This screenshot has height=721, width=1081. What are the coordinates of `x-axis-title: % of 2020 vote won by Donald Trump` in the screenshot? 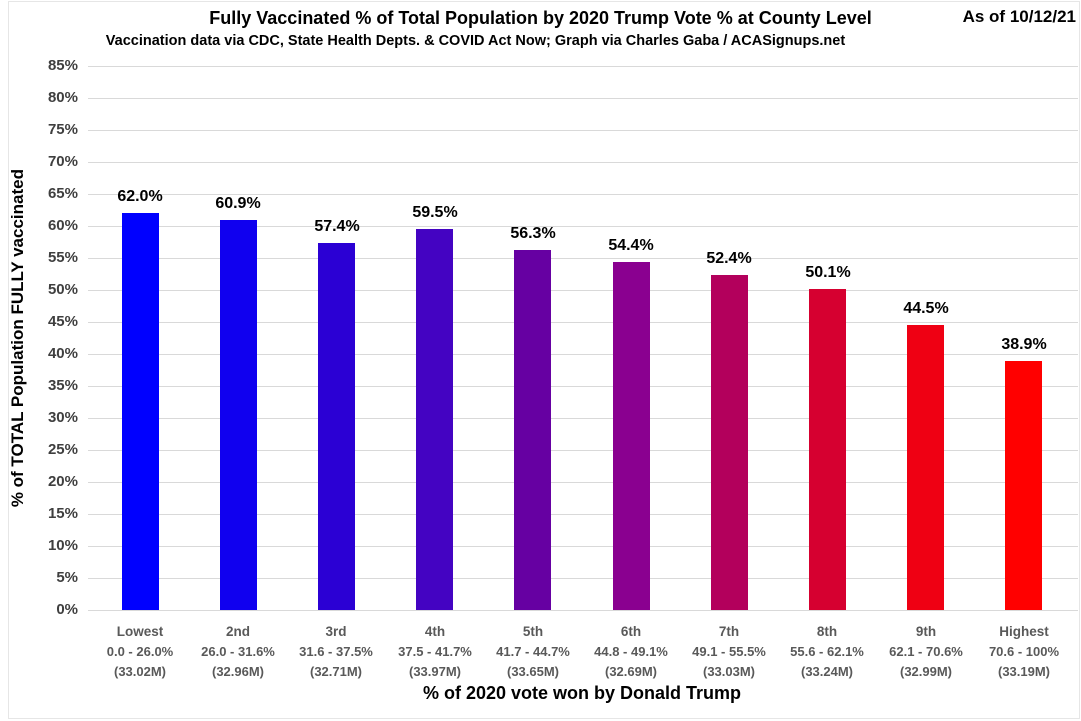 It's located at (582, 693).